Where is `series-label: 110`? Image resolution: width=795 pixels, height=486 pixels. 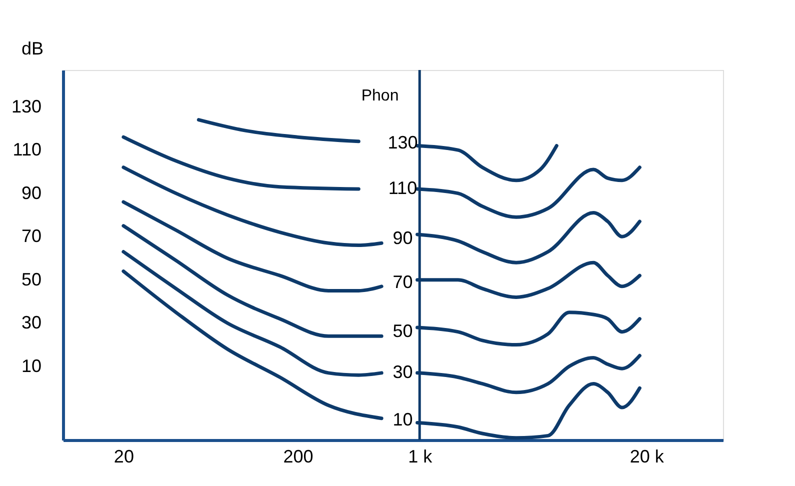 series-label: 110 is located at coordinates (403, 188).